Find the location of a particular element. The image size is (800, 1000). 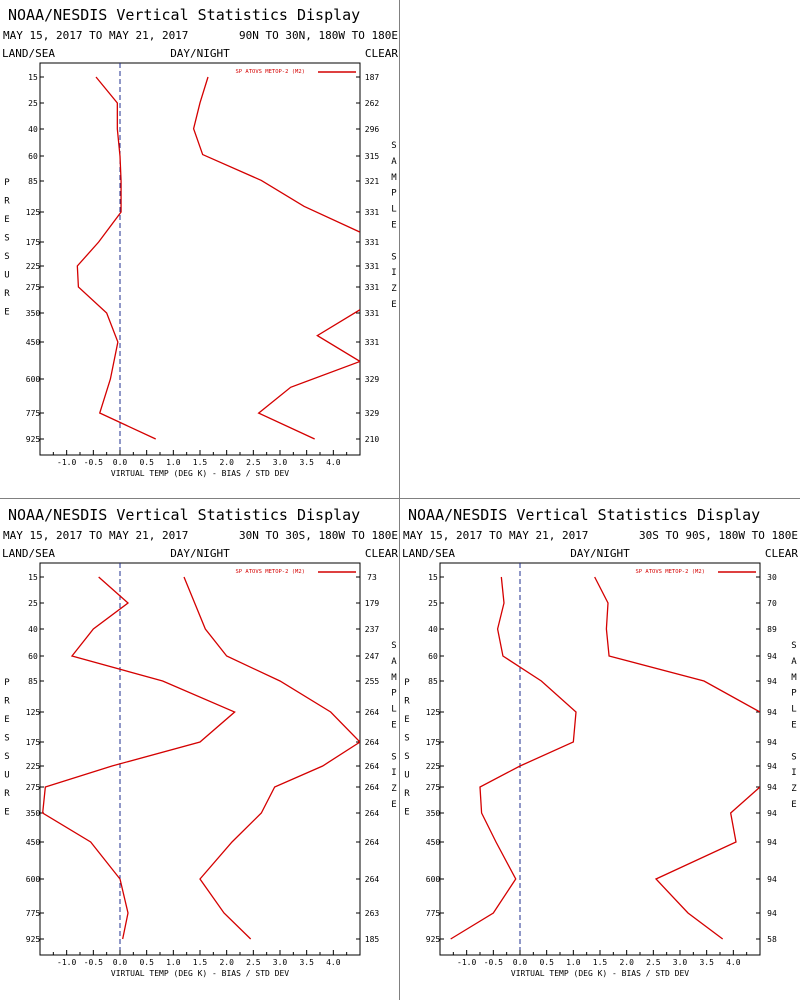

region: 90N TO 30N, 180W TO 180E is located at coordinates (318, 35).